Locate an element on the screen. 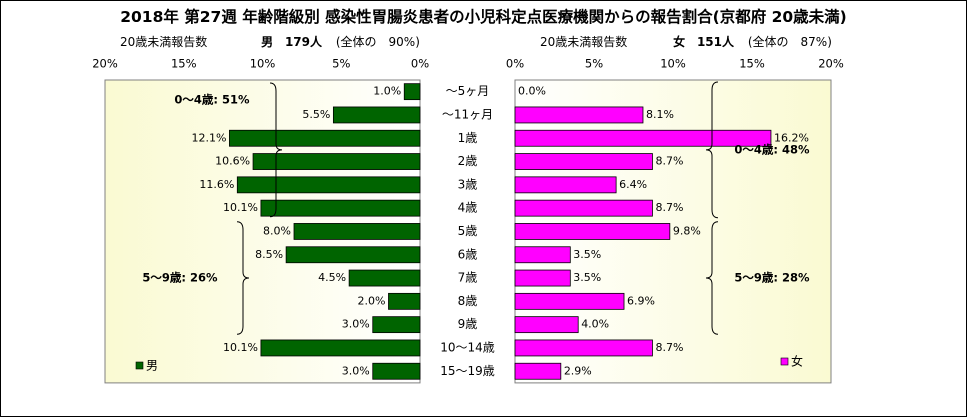  category-label: ～11ヶ月 is located at coordinates (467, 114).